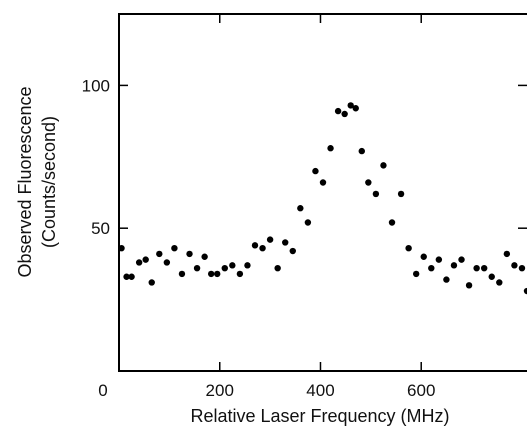 This screenshot has height=430, width=527. What do you see at coordinates (421, 390) in the screenshot?
I see `x-tick-label: 600` at bounding box center [421, 390].